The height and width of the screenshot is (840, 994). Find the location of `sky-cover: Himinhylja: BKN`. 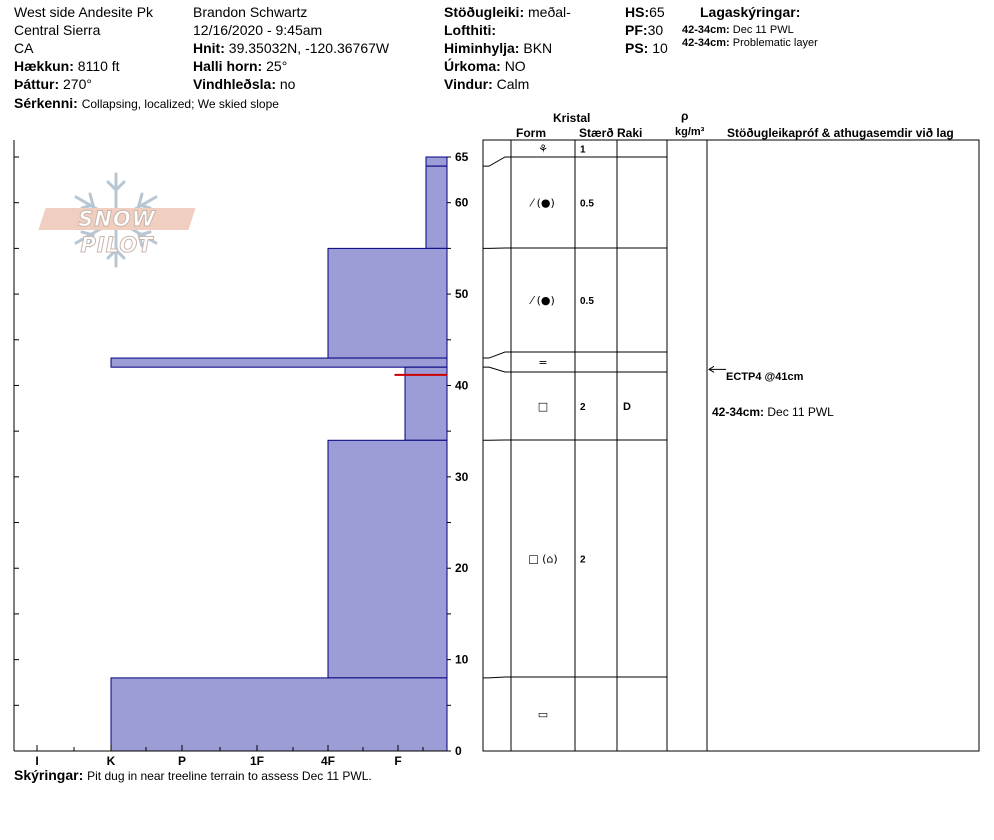

sky-cover: Himinhylja: BKN is located at coordinates (498, 48).